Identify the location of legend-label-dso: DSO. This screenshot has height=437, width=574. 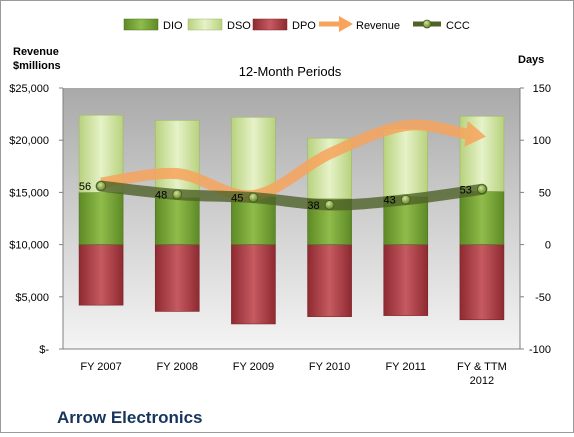
(239, 26).